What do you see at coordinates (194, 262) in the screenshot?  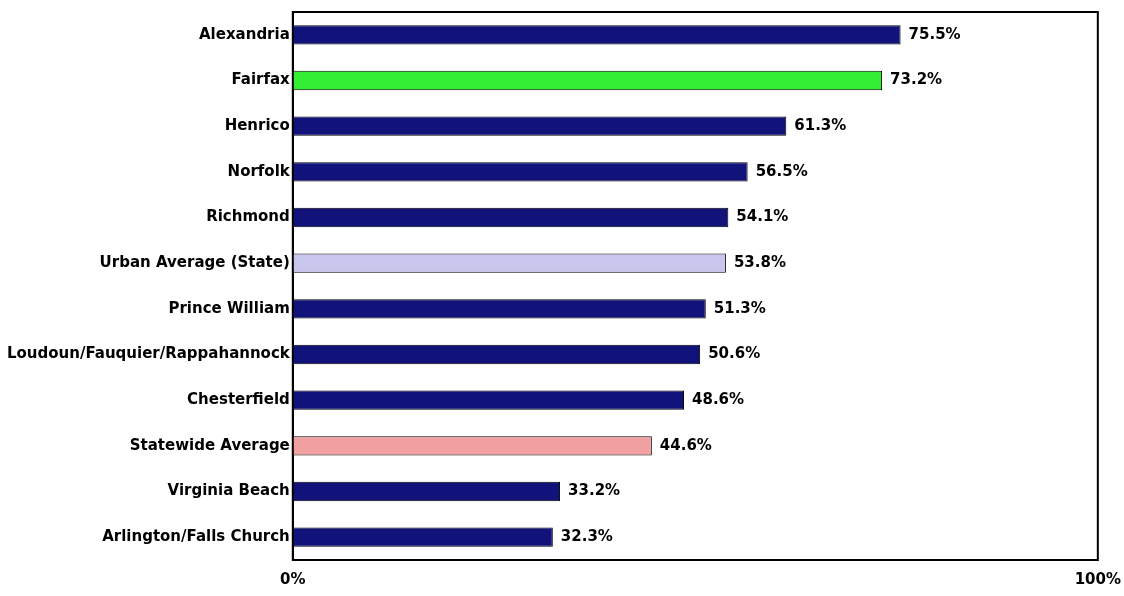 I see `y-tick-label: Urban Average (State)` at bounding box center [194, 262].